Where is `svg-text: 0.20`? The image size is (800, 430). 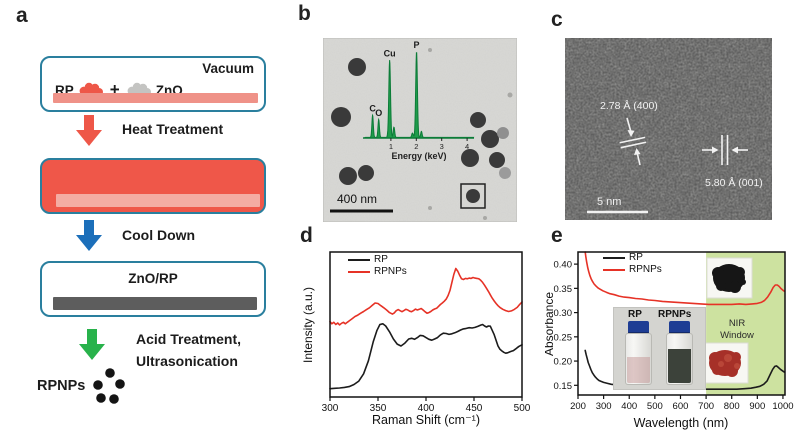 svg-text: 0.20 is located at coordinates (563, 362).